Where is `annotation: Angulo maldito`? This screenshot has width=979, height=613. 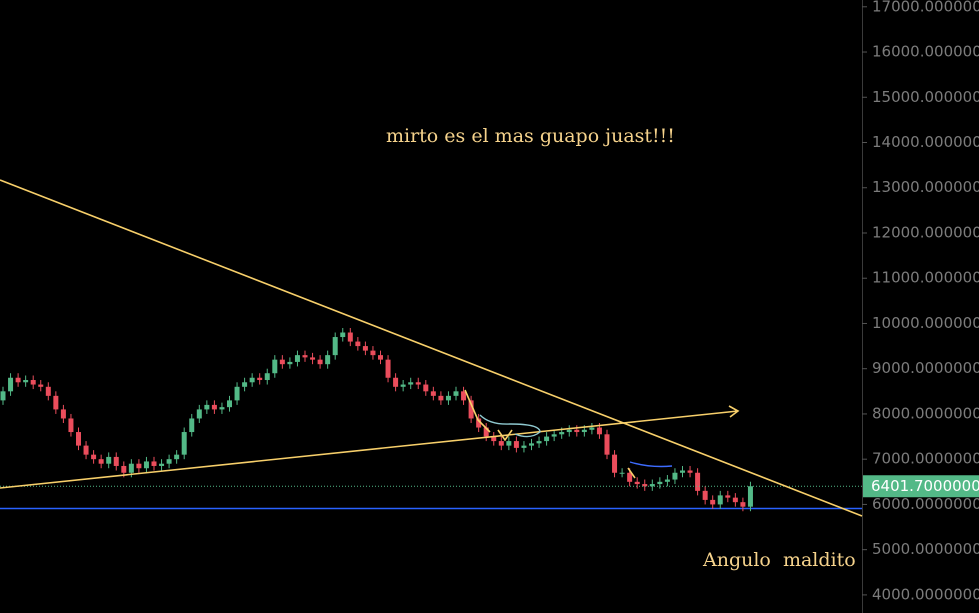 annotation: Angulo maldito is located at coordinates (779, 560).